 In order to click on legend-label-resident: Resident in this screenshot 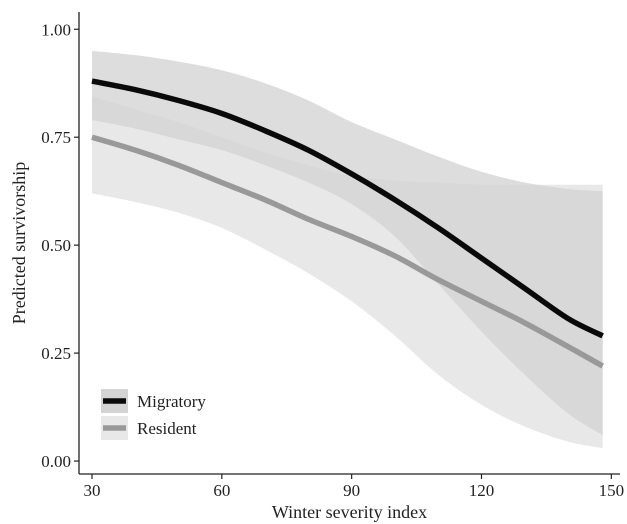, I will do `click(167, 428)`.